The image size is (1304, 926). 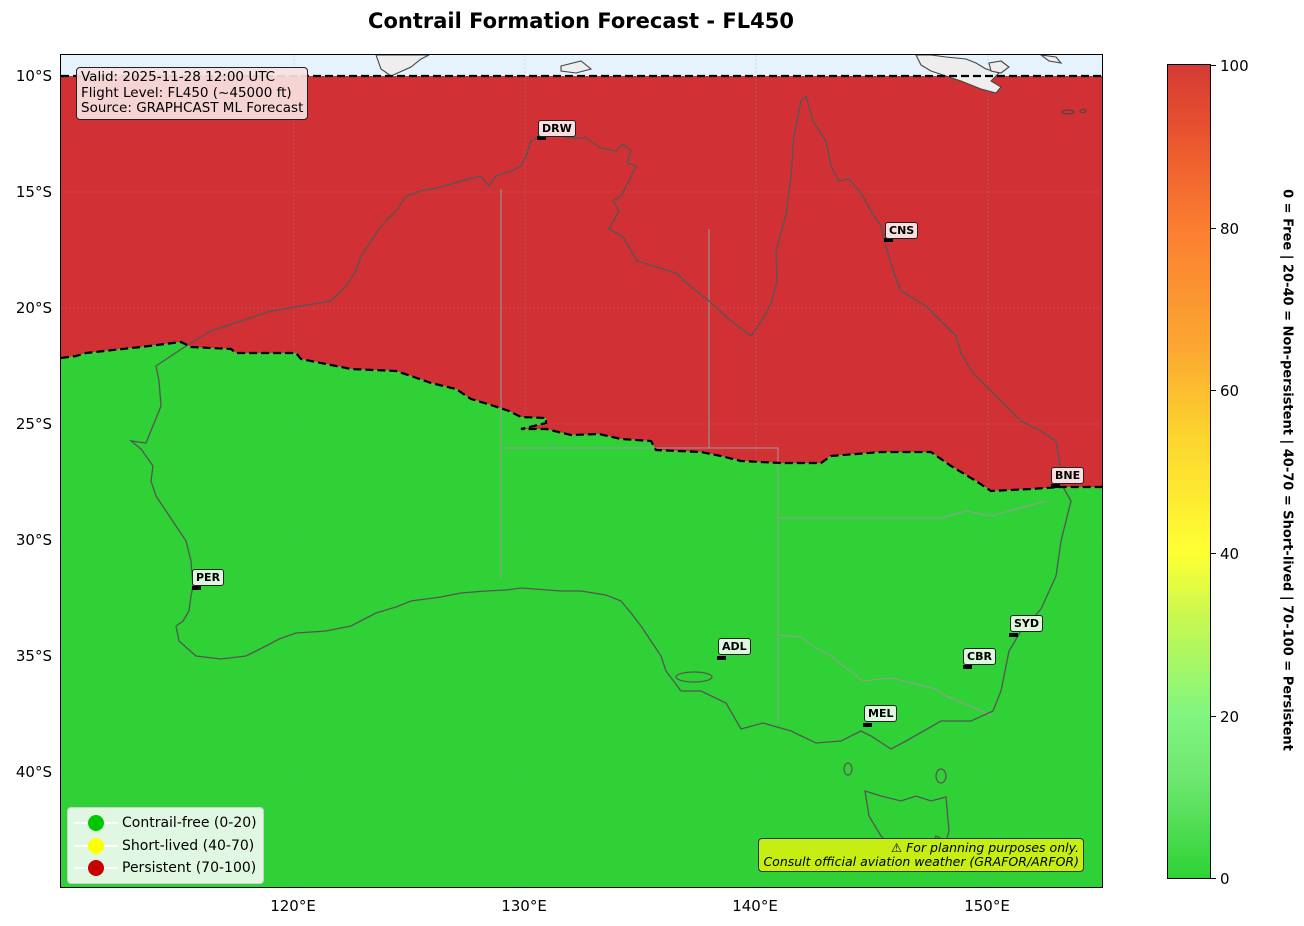 I want to click on legend-label: Short-lived (40-70), so click(x=188, y=845).